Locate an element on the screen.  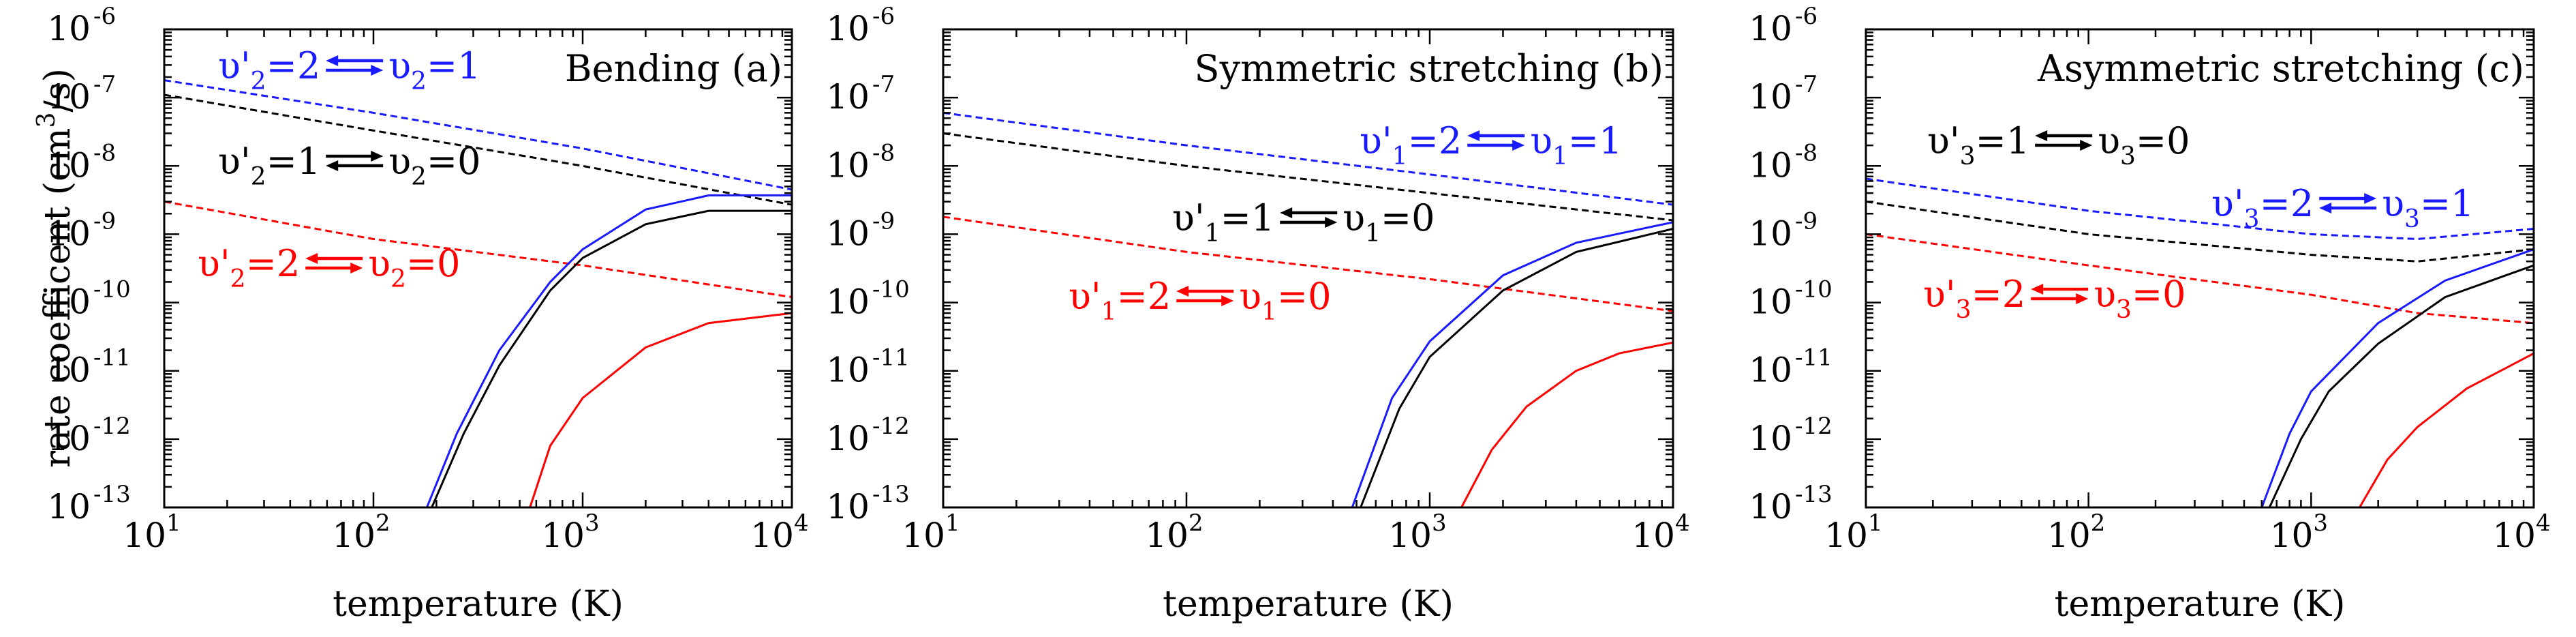
transition-label-blue: υ'3=2 is located at coordinates (2262, 208).